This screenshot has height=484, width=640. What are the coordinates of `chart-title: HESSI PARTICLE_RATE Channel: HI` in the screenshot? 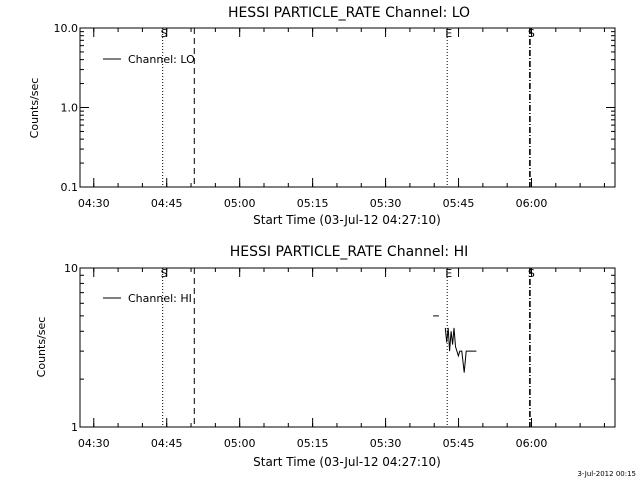 It's located at (349, 252).